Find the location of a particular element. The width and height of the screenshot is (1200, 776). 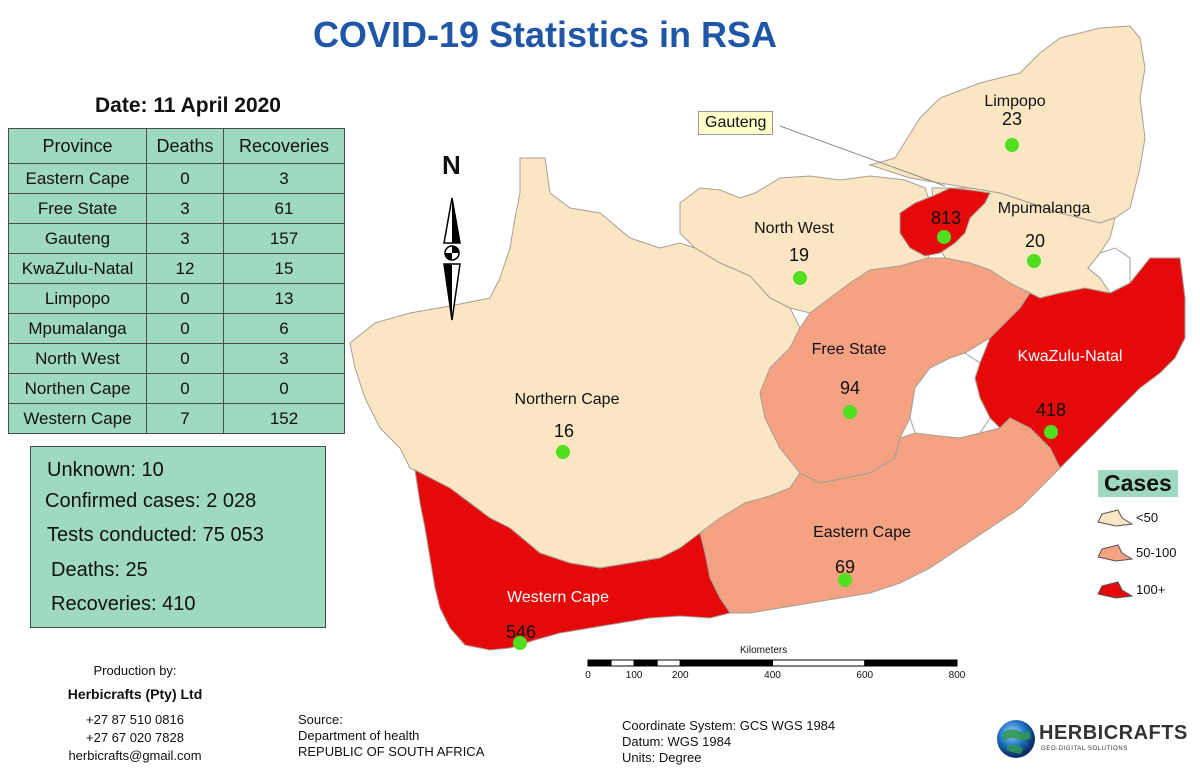

legend-swatches is located at coordinates (1115, 554).